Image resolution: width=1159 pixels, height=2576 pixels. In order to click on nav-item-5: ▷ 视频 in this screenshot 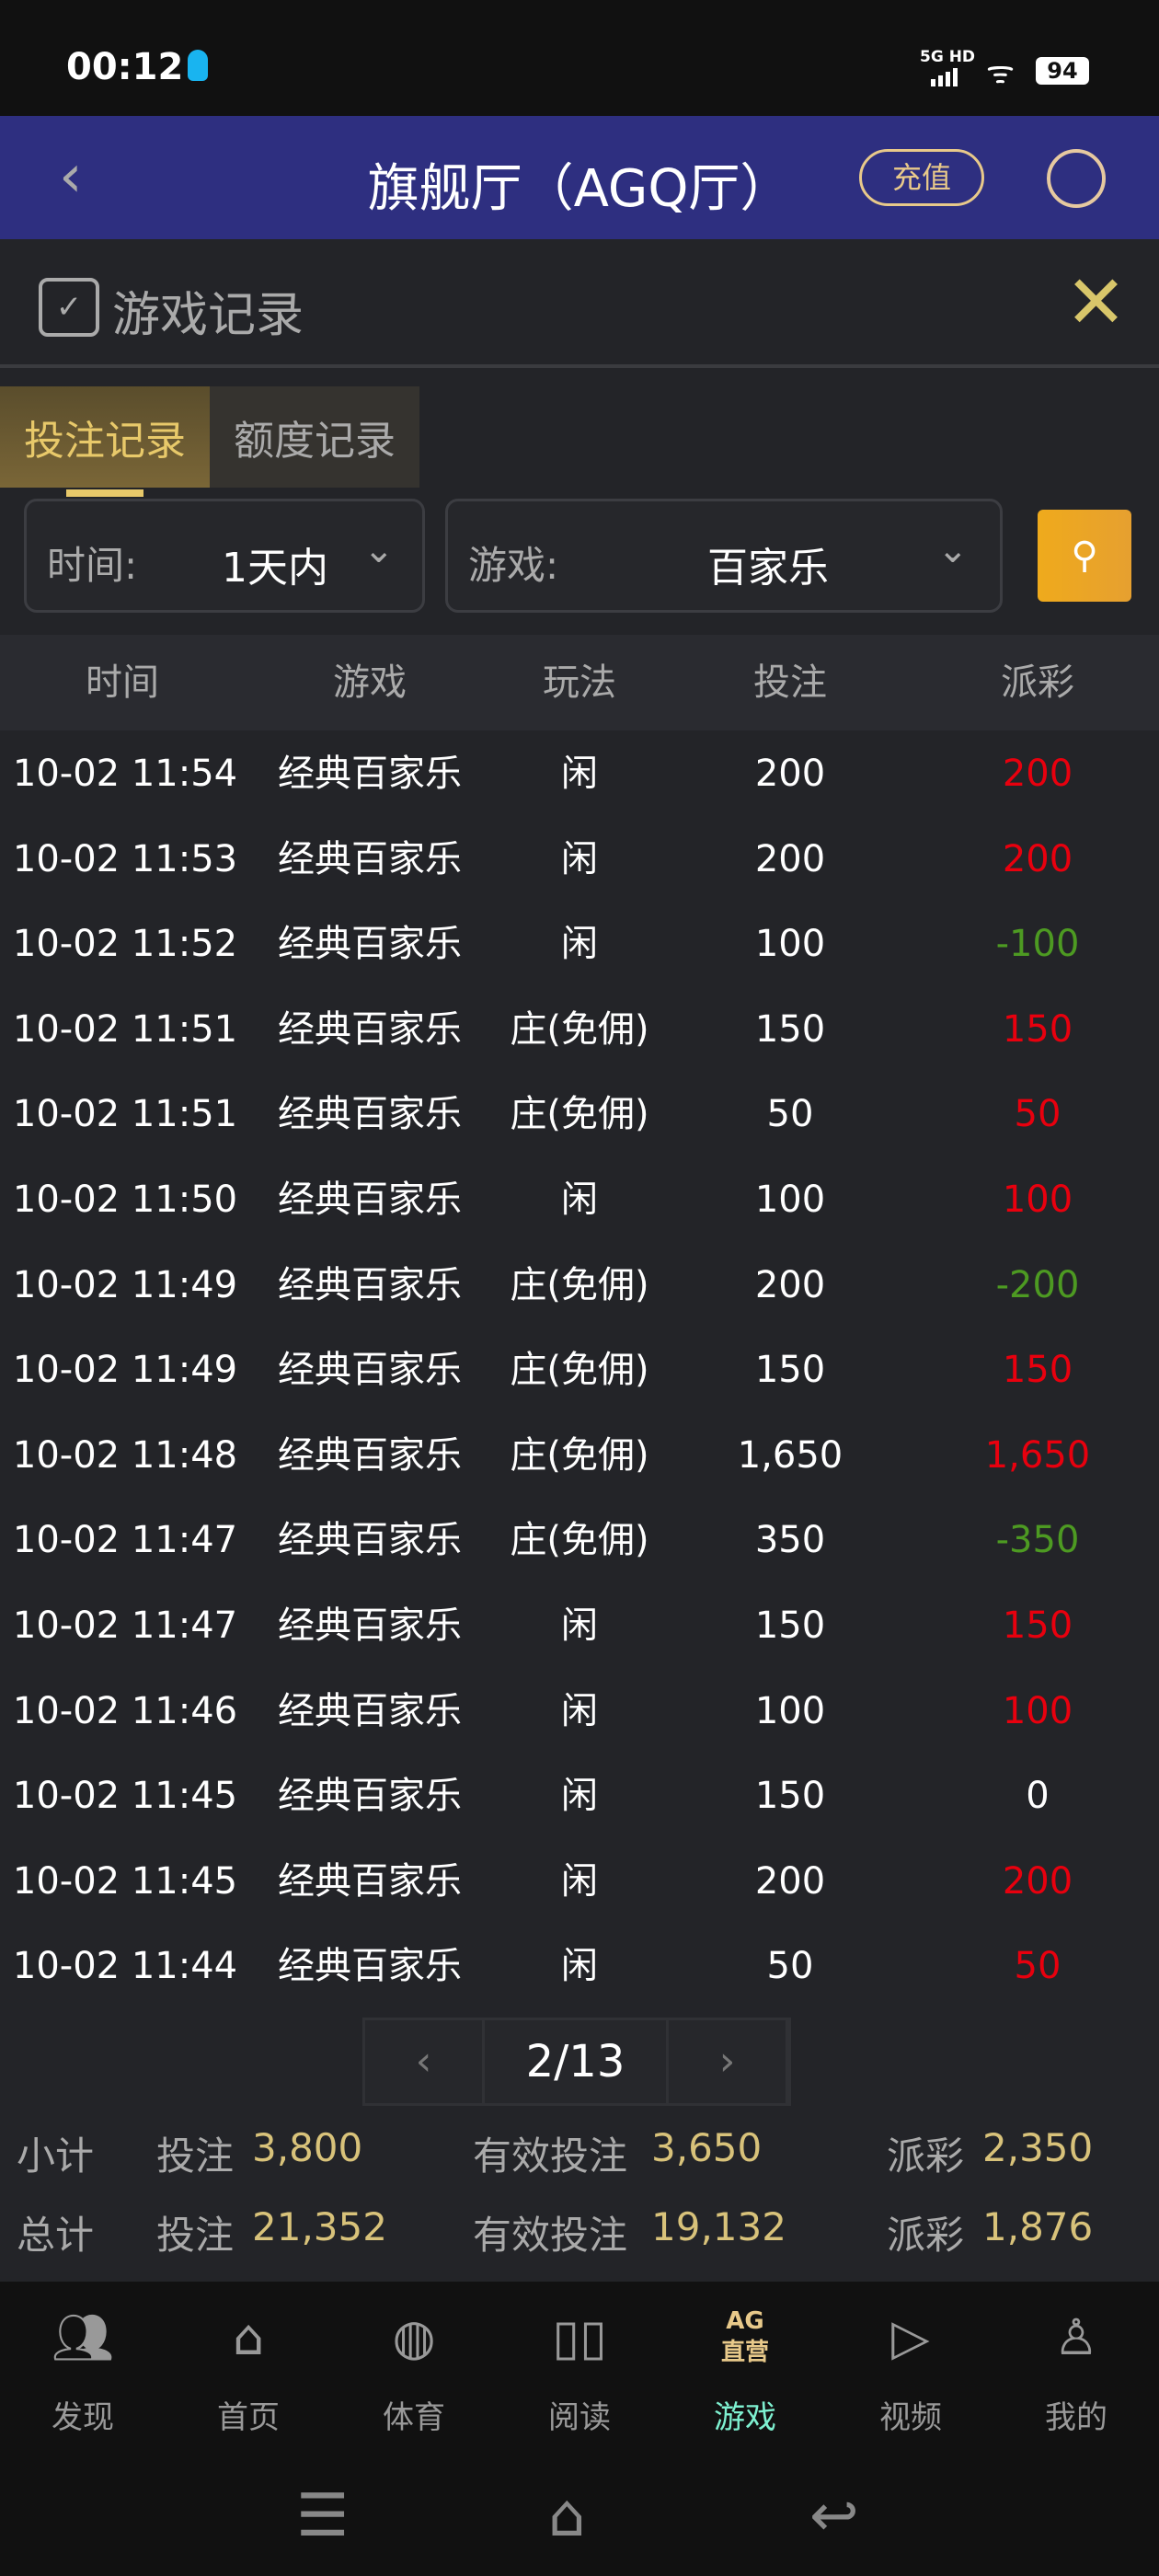, I will do `click(910, 2374)`.